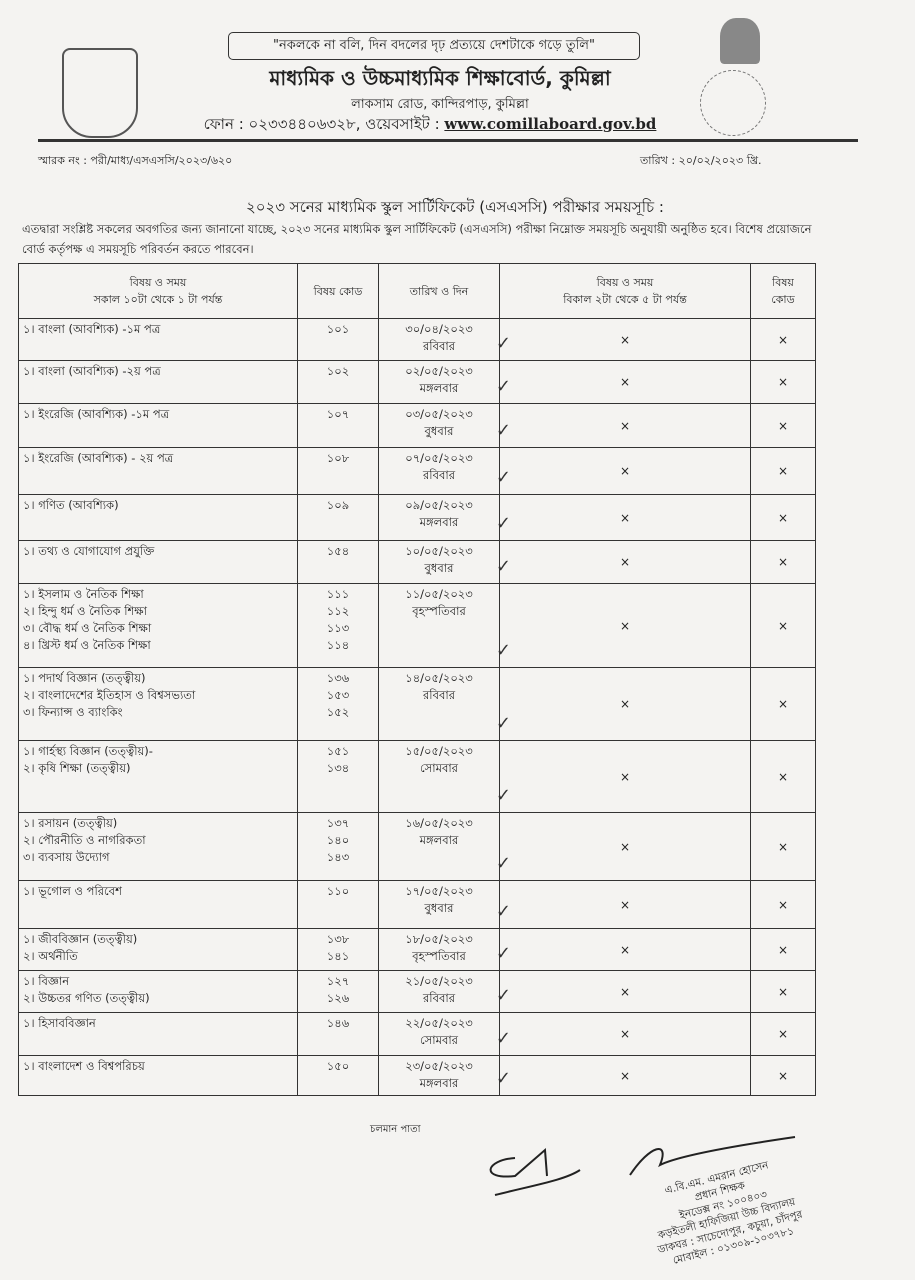  What do you see at coordinates (96, 414) in the screenshot?
I see `subject-name: ১। ইংরেজি (আবশ্যিক) -১ম পত্র` at bounding box center [96, 414].